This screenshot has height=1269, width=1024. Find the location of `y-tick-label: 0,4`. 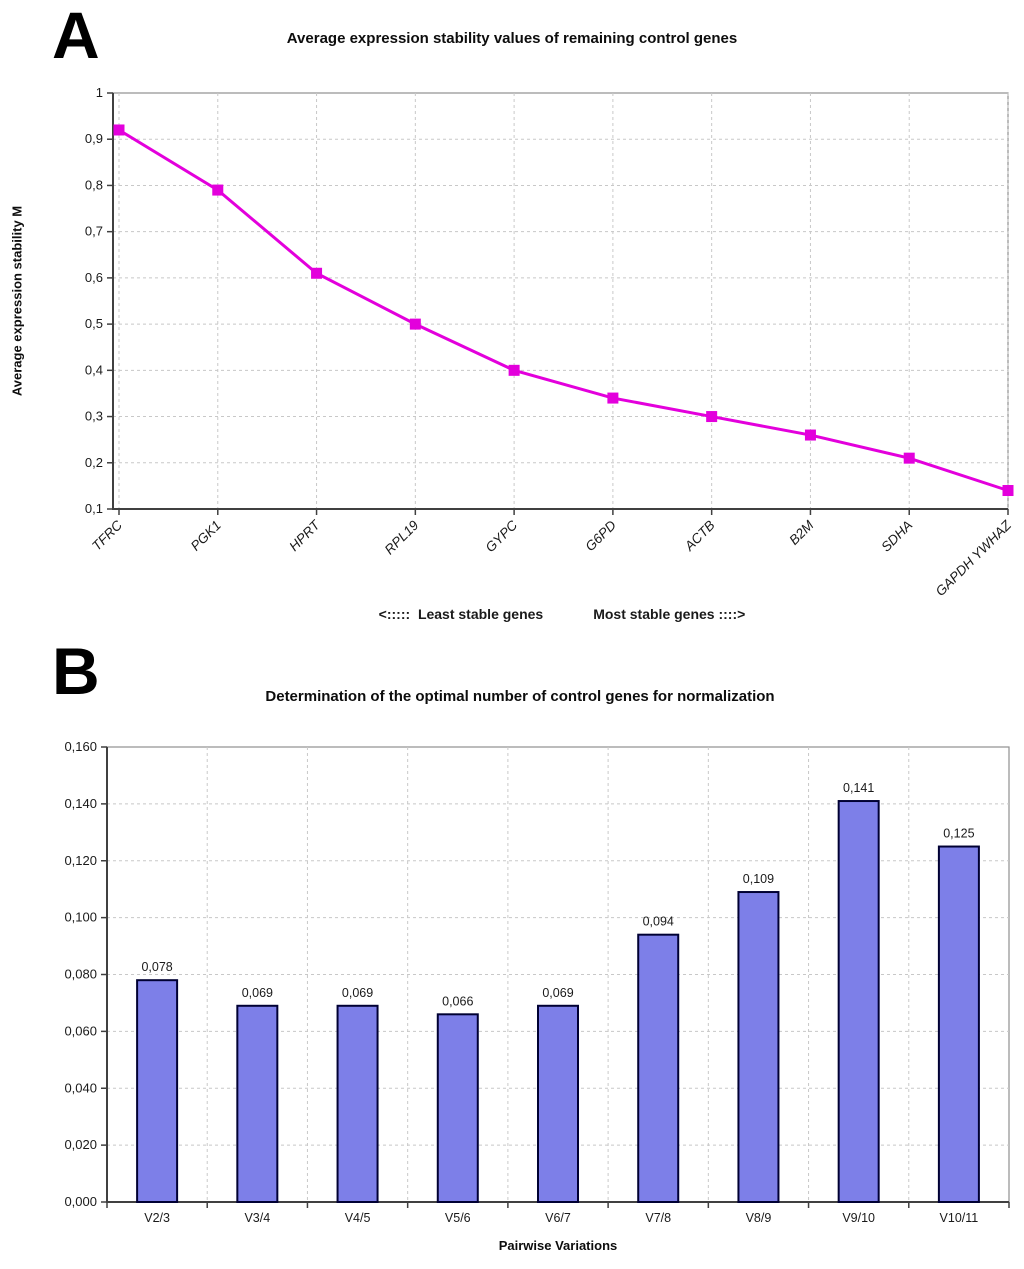

y-tick-label: 0,4 is located at coordinates (94, 369).